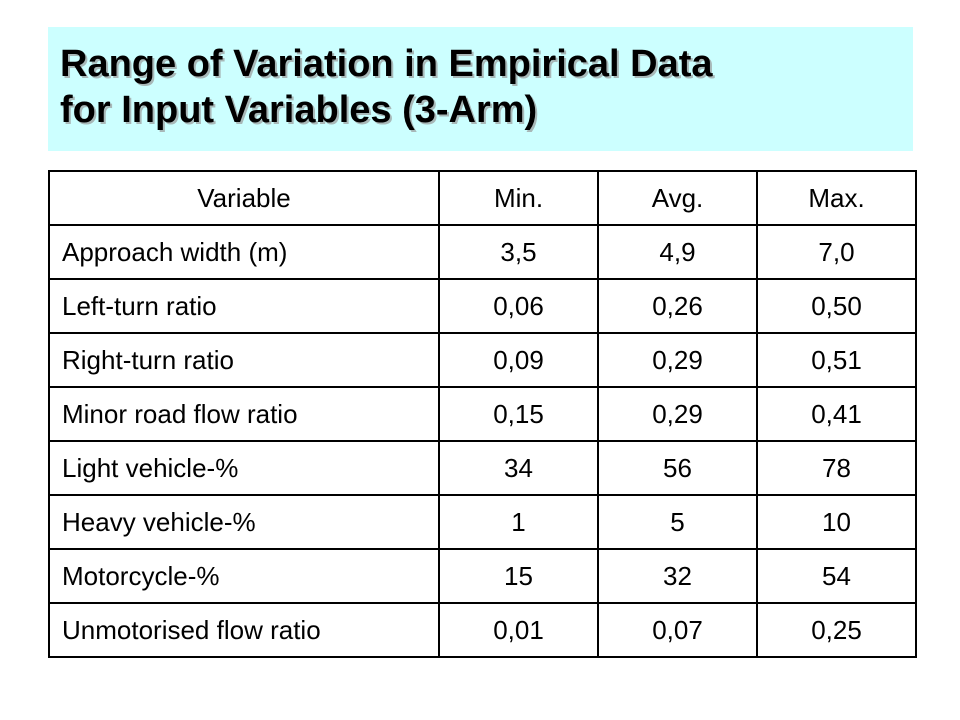  I want to click on variable-cell: Right-turn ratio, so click(244, 360).